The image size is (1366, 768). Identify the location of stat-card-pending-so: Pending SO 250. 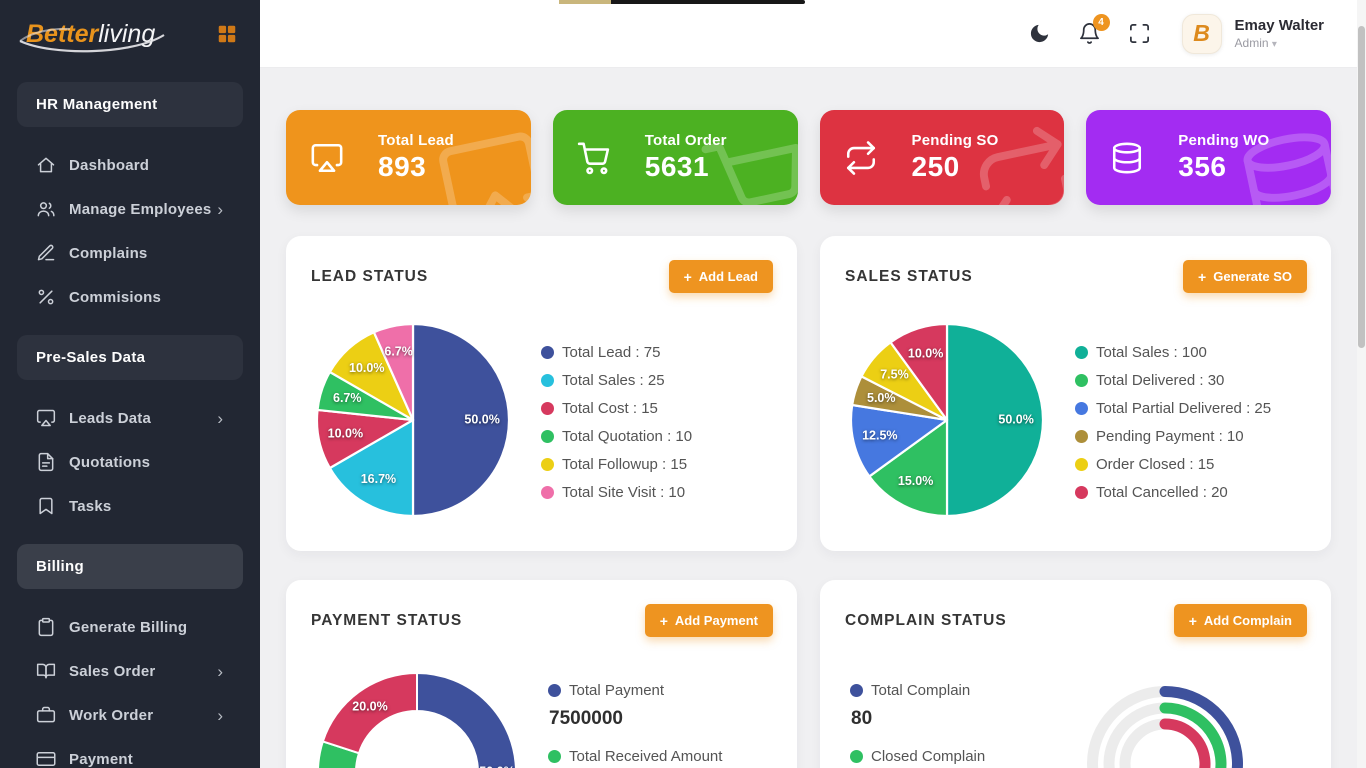
(942, 157).